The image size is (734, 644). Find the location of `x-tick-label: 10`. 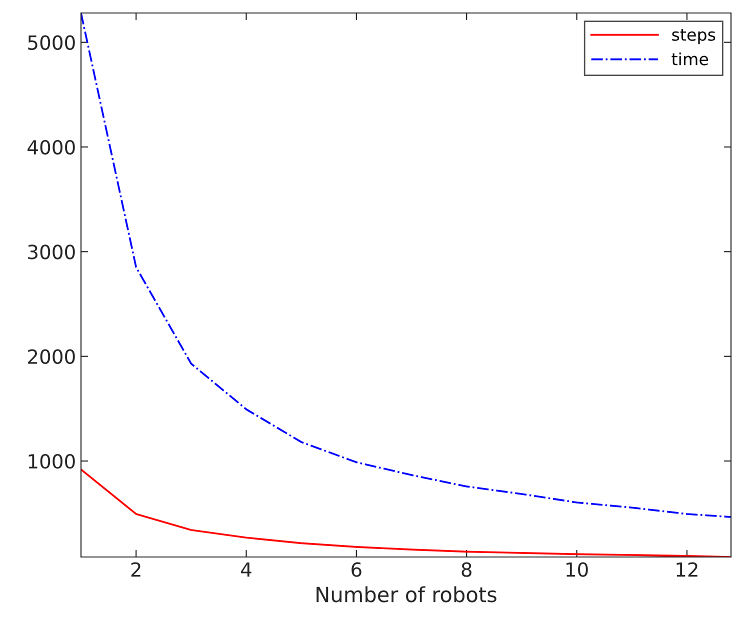

x-tick-label: 10 is located at coordinates (577, 569).